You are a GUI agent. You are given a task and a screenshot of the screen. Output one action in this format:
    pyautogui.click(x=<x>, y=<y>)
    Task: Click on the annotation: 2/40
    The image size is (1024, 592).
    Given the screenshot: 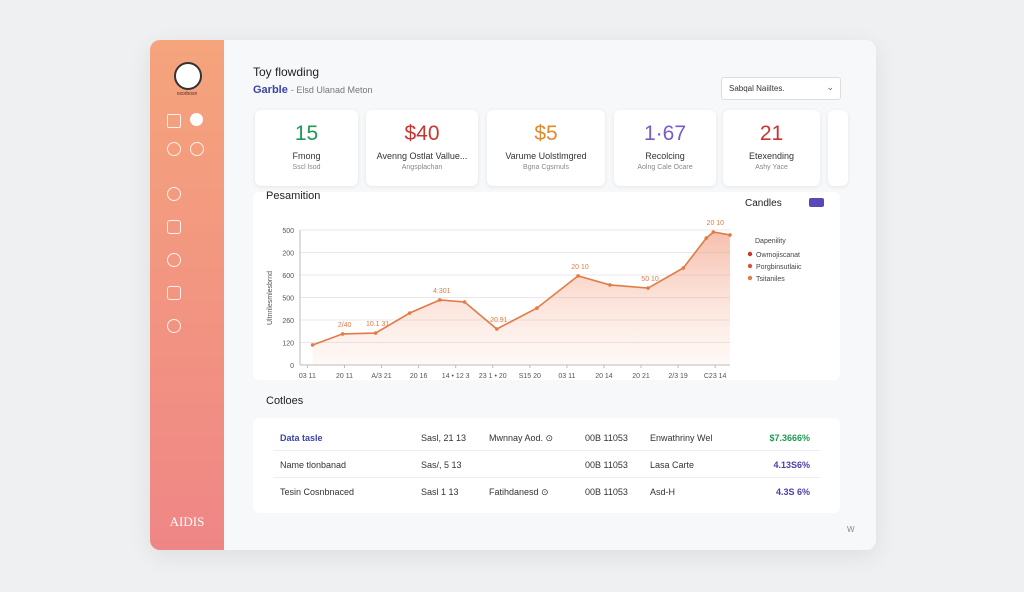 What is the action you would take?
    pyautogui.click(x=345, y=325)
    